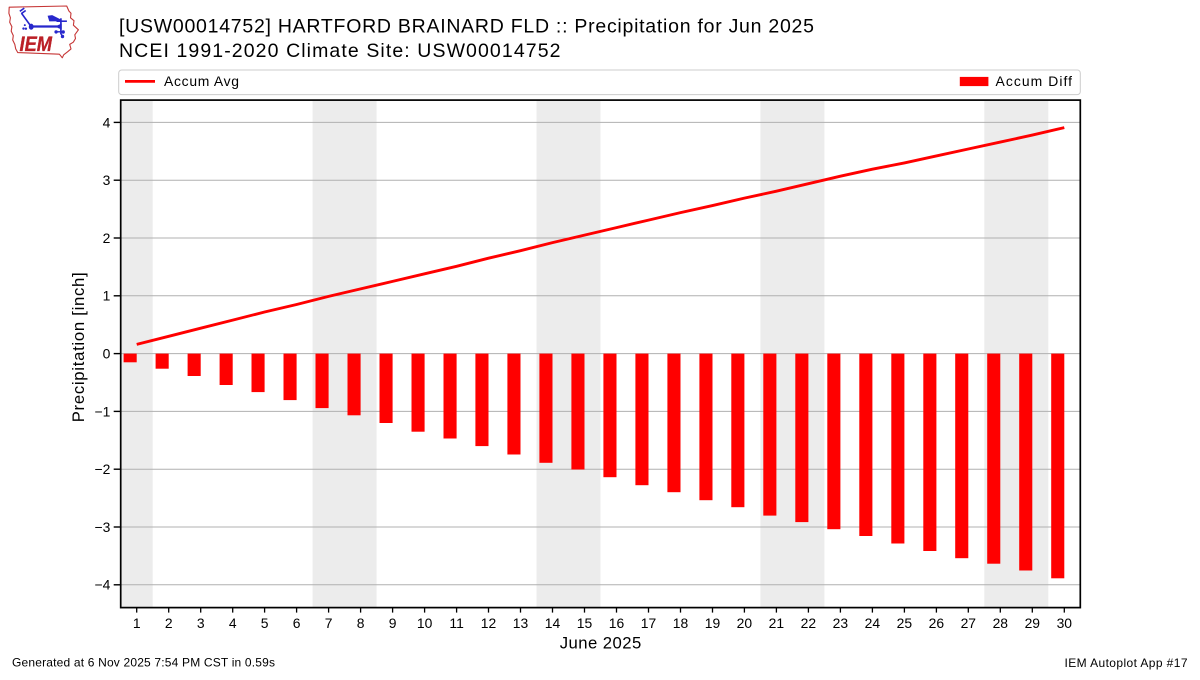 The width and height of the screenshot is (1200, 680). I want to click on svg-text: 21, so click(777, 623).